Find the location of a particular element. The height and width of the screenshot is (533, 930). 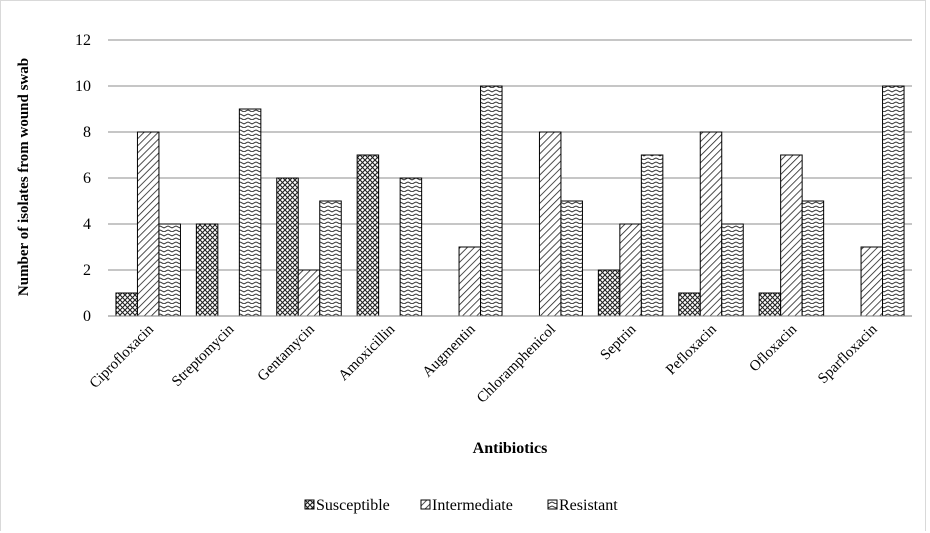

y-tick-label: 12 is located at coordinates (83, 40).